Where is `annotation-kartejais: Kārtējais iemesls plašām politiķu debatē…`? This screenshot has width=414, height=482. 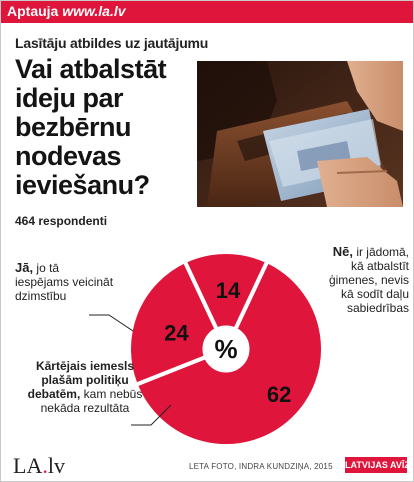 annotation-kartejais: Kārtējais iemesls plašām politiķu debatē… is located at coordinates (85, 387).